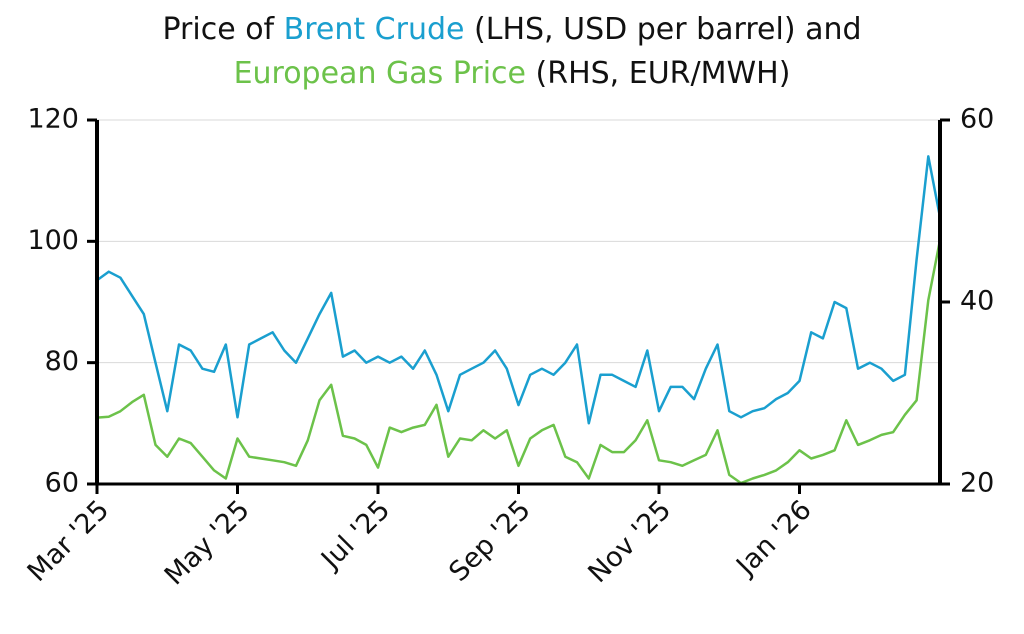 This screenshot has width=1024, height=634. I want to click on y2-tick-label: 20, so click(977, 483).